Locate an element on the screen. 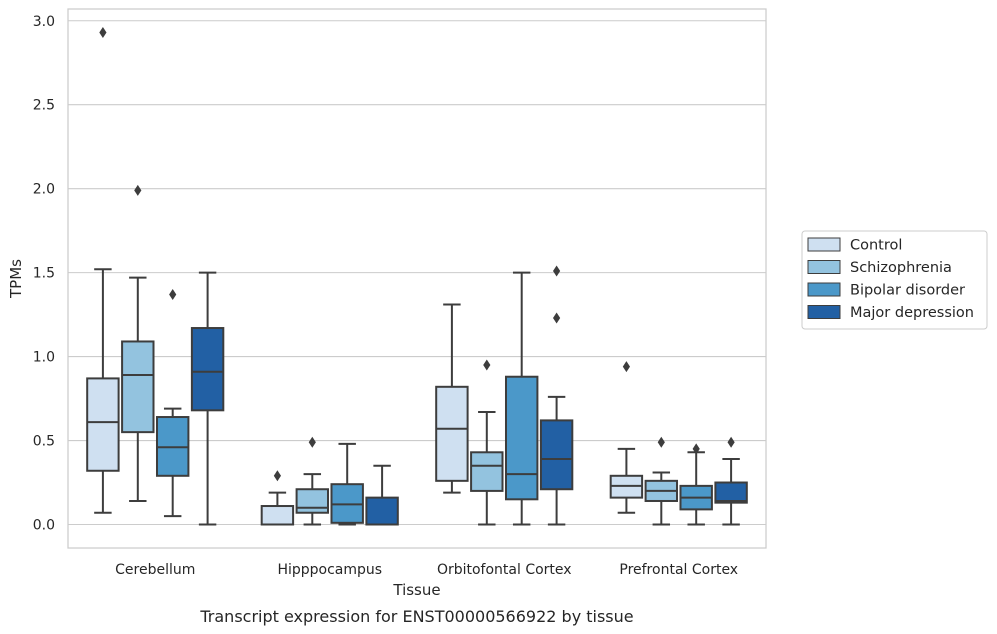 This screenshot has width=997, height=634. y-tick-label: 1.5 is located at coordinates (44, 274).